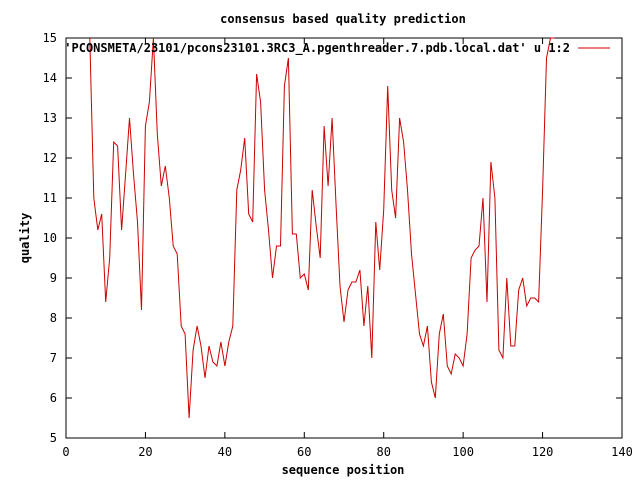 This screenshot has height=480, width=640. I want to click on y-tick-label: 6, so click(53, 398).